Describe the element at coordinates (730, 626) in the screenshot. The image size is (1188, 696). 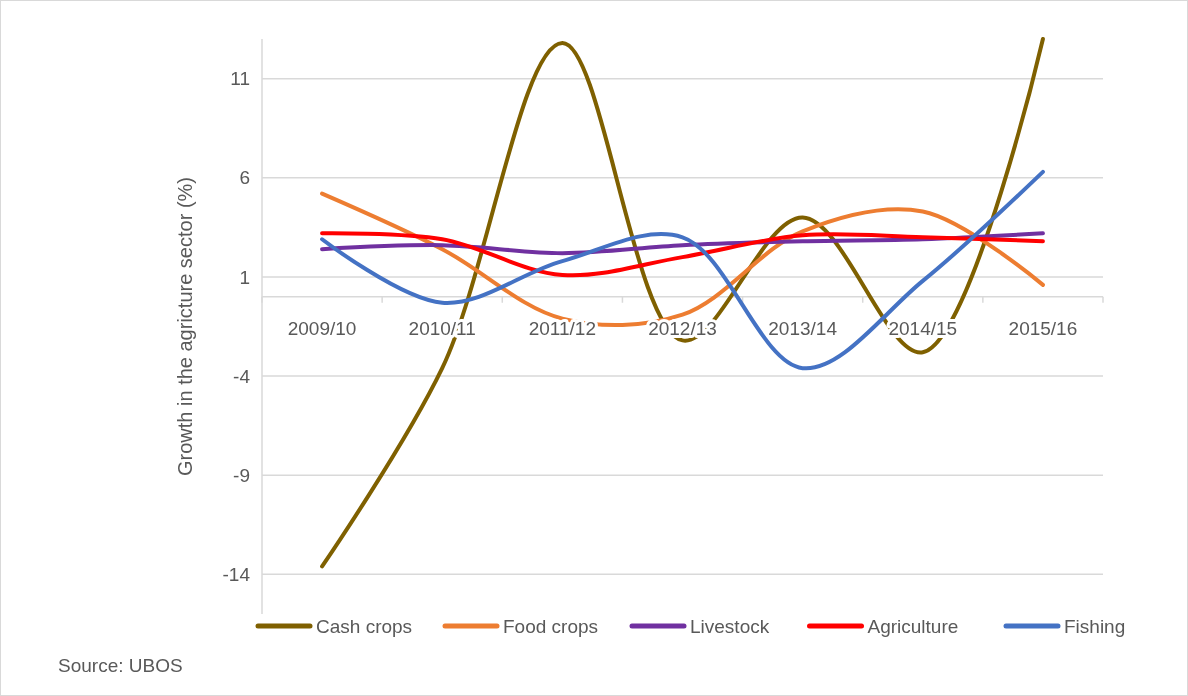
I see `legend-label: Livestock` at that location.